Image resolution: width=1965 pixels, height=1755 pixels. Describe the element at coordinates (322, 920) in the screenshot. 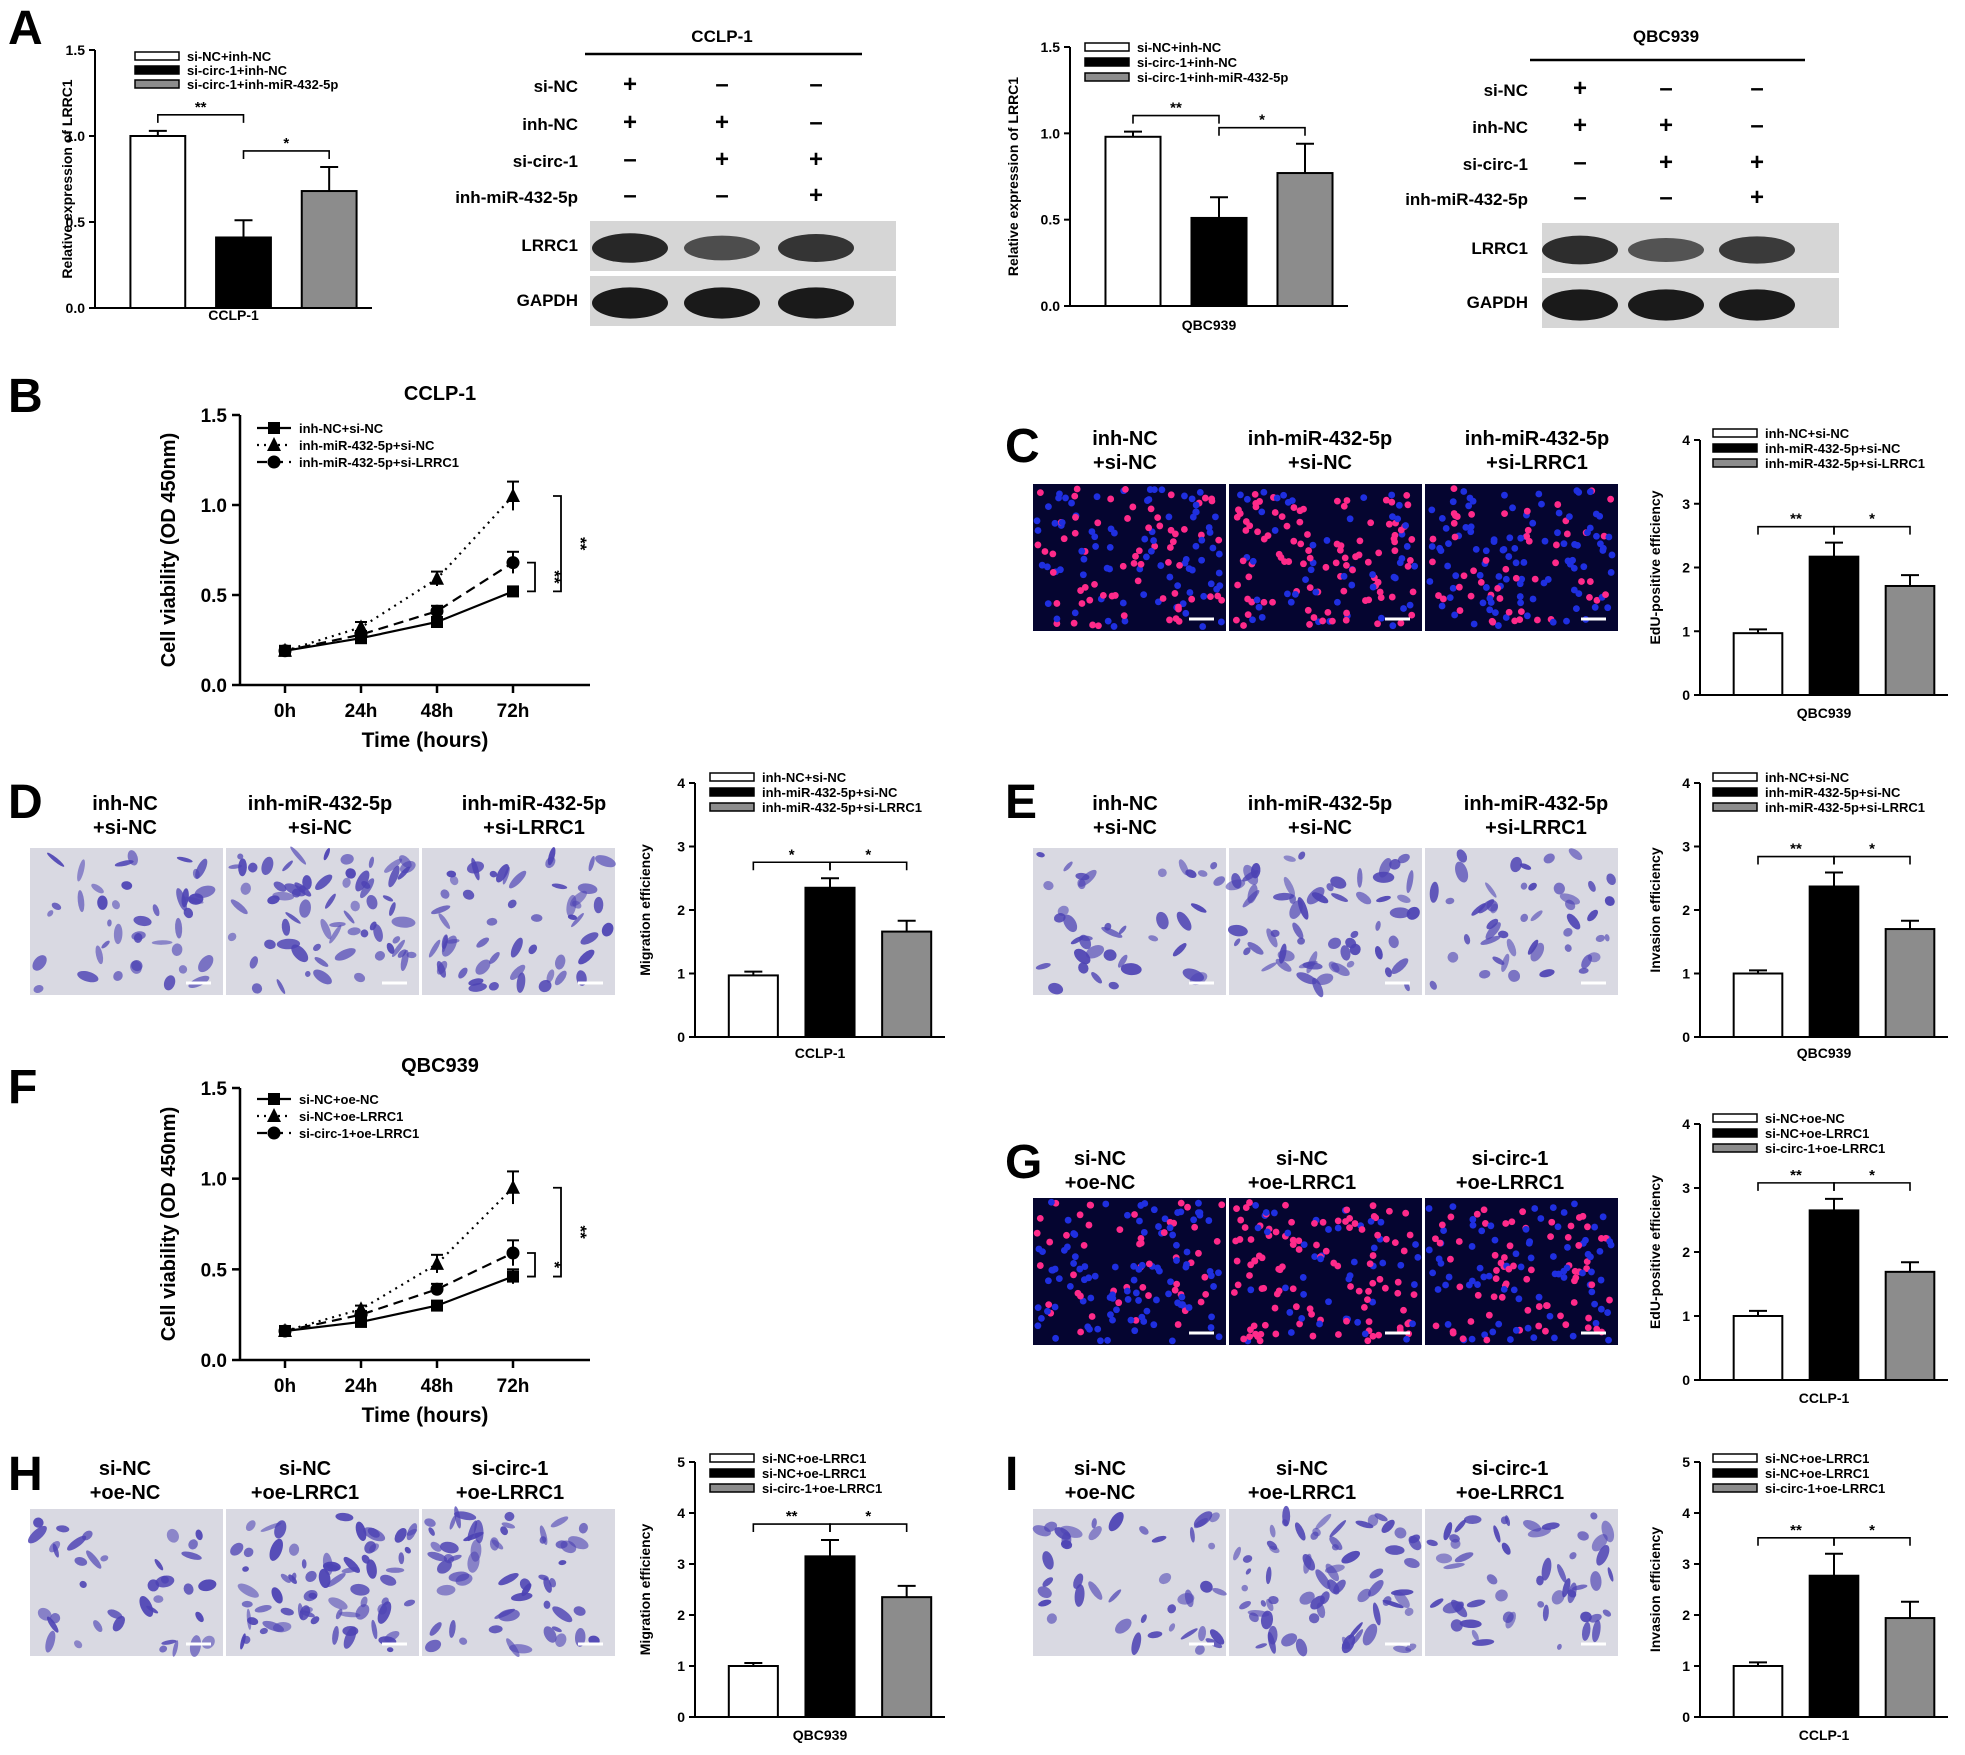

I see `micrograph-panel` at that location.